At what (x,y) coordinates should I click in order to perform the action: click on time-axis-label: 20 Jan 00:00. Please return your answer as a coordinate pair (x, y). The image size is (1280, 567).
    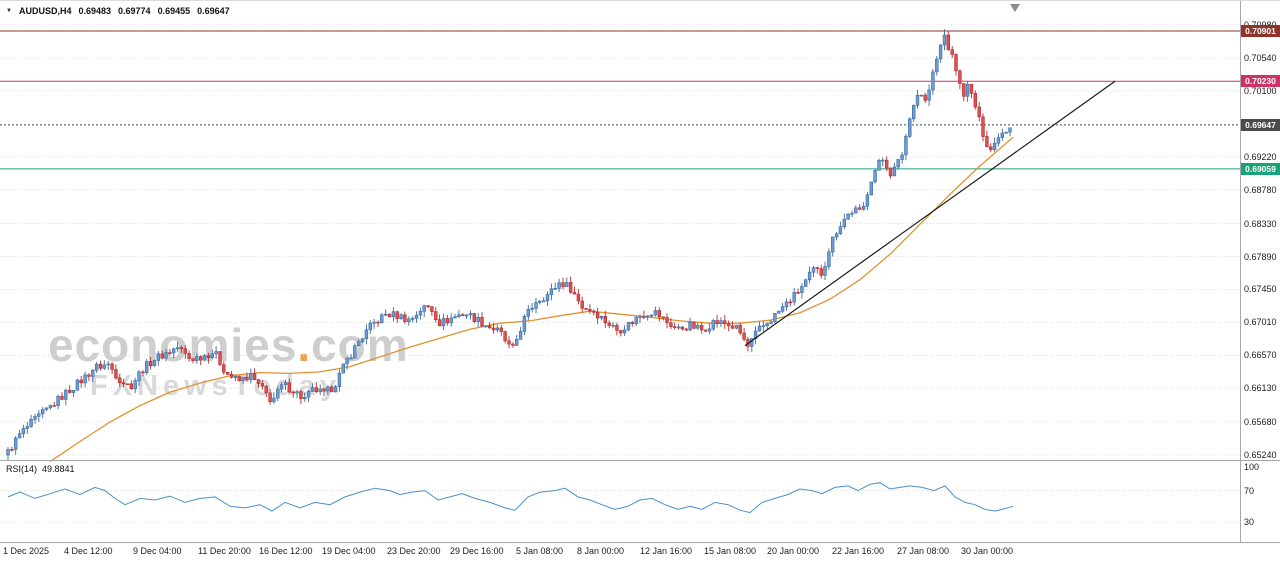
    Looking at the image, I should click on (793, 551).